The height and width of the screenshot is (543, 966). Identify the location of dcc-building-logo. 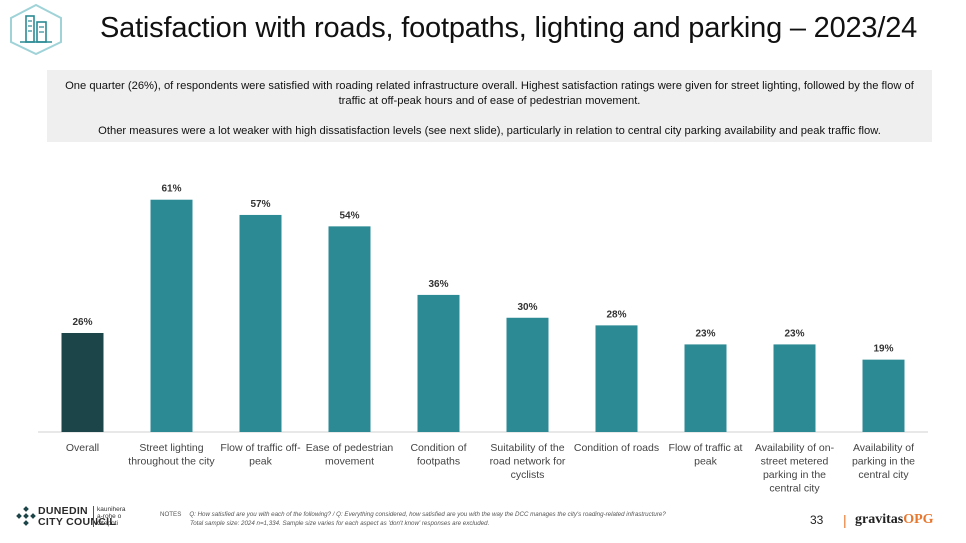
(36, 29).